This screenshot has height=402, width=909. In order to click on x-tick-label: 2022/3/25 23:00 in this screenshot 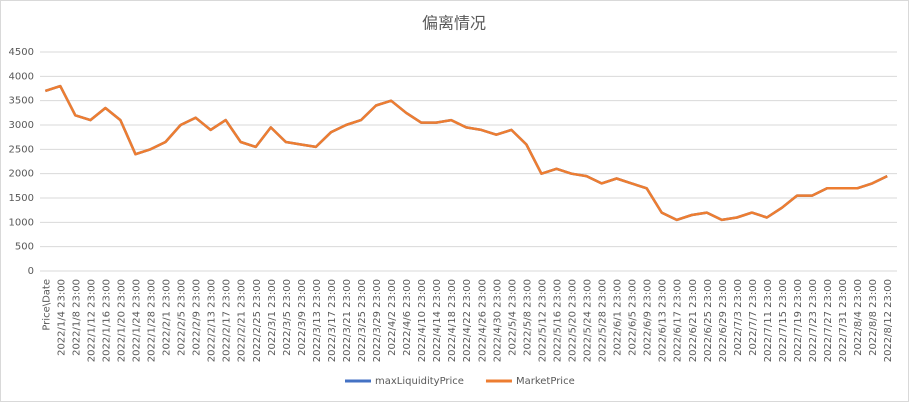, I will do `click(362, 320)`.